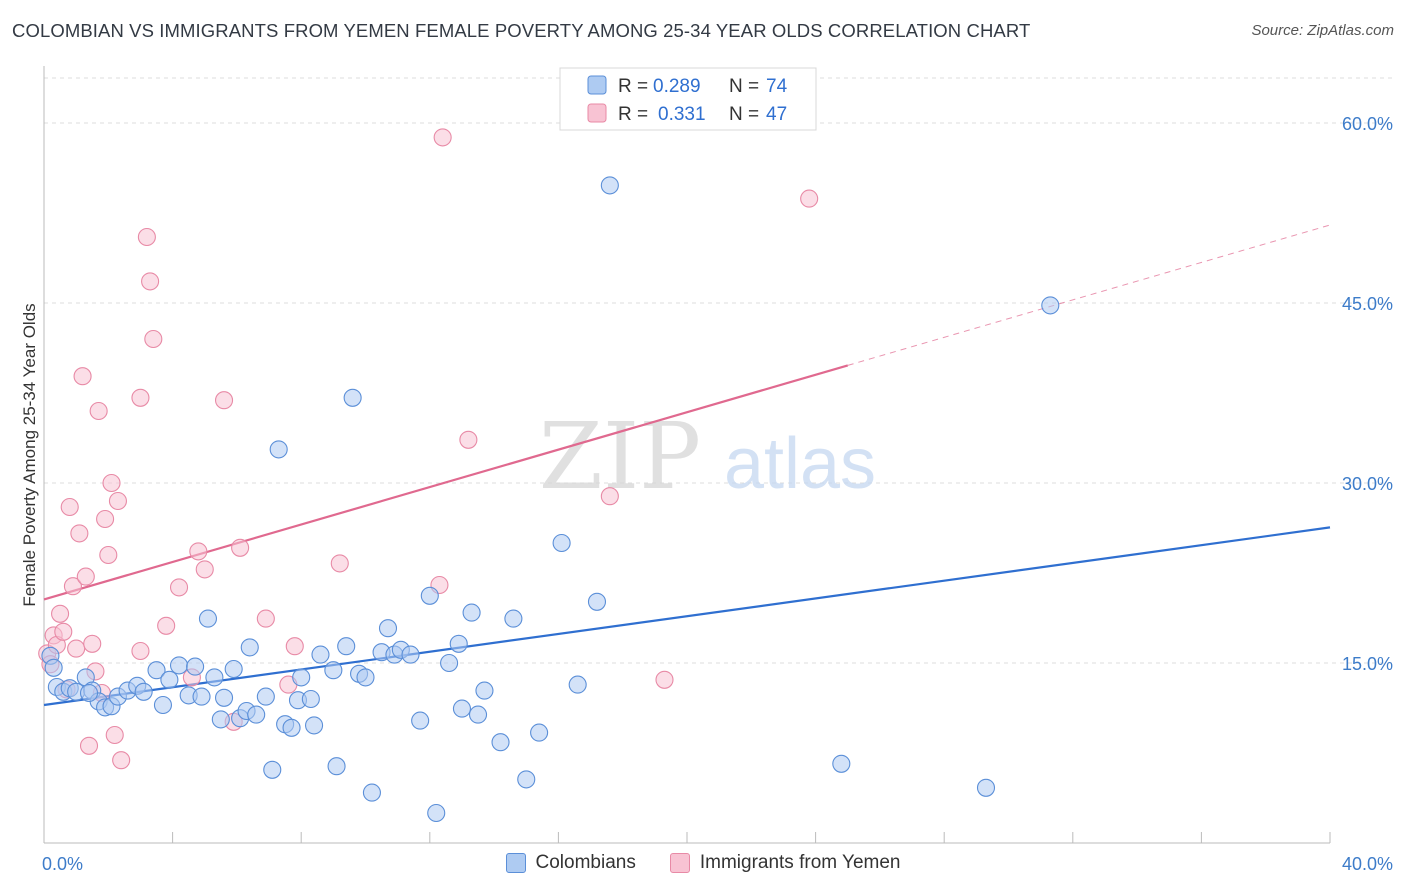  I want to click on legend-r-value: 0.331, so click(682, 114).